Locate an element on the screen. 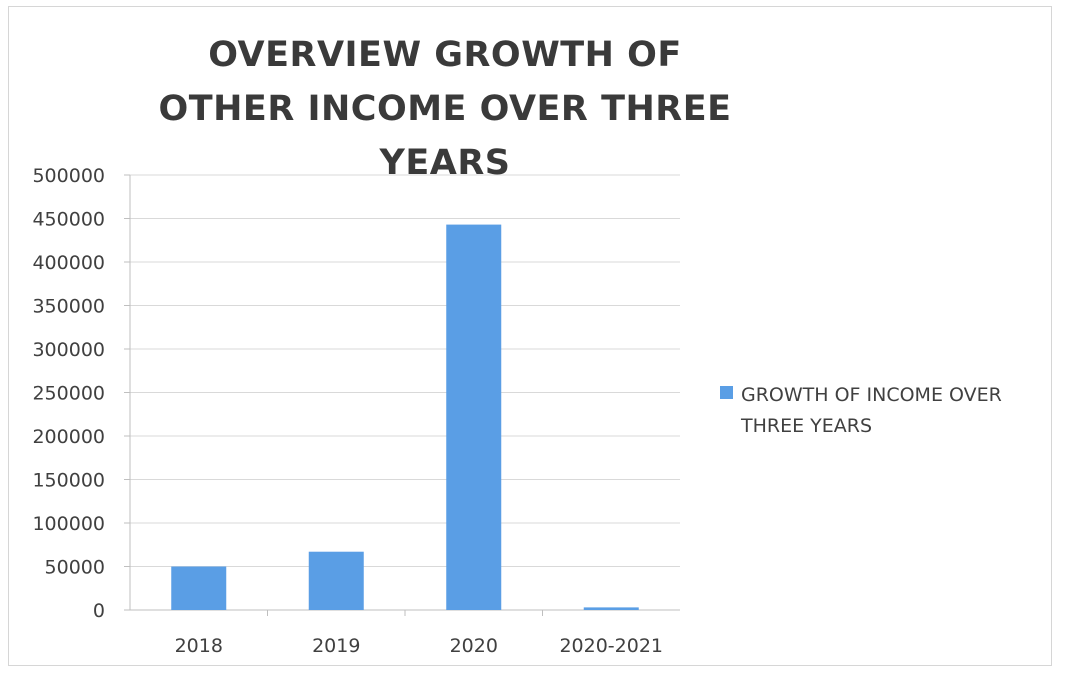 This screenshot has width=1065, height=675. legend: GROWTH OF INCOME OVER THREE YEARS is located at coordinates (885, 411).